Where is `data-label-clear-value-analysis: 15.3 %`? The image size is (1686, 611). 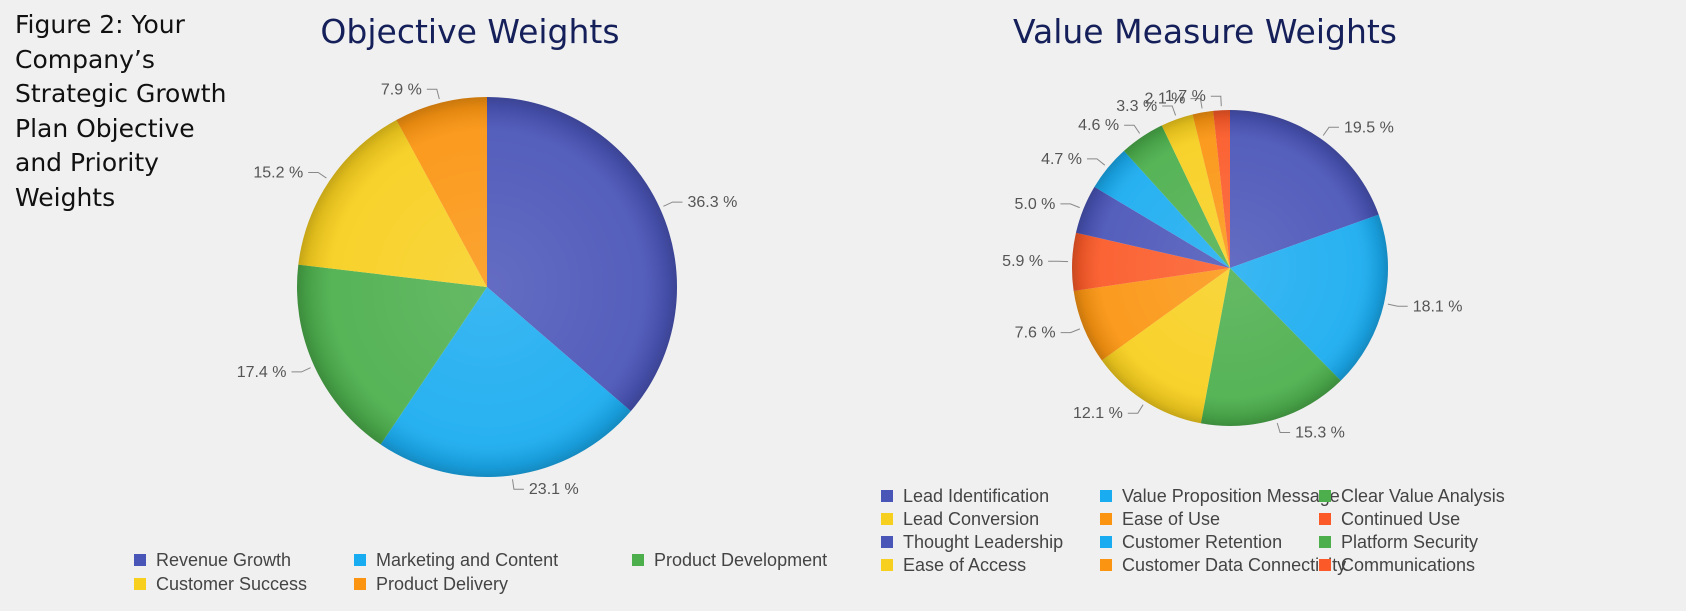
data-label-clear-value-analysis: 15.3 % is located at coordinates (1320, 433).